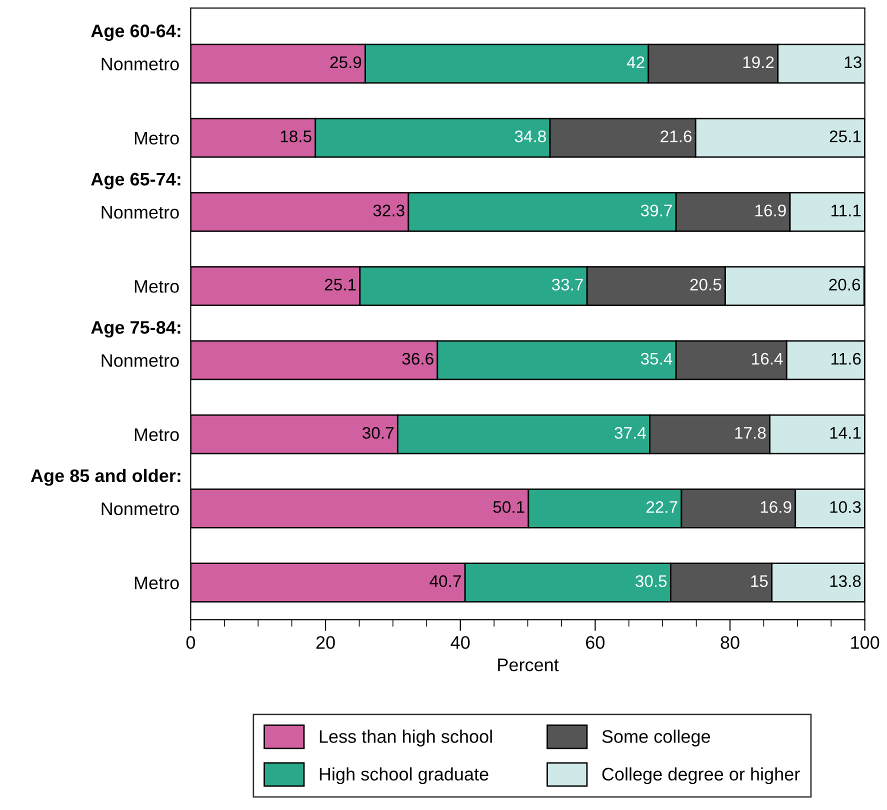 The height and width of the screenshot is (810, 887). I want to click on data-label: 35.4, so click(656, 358).